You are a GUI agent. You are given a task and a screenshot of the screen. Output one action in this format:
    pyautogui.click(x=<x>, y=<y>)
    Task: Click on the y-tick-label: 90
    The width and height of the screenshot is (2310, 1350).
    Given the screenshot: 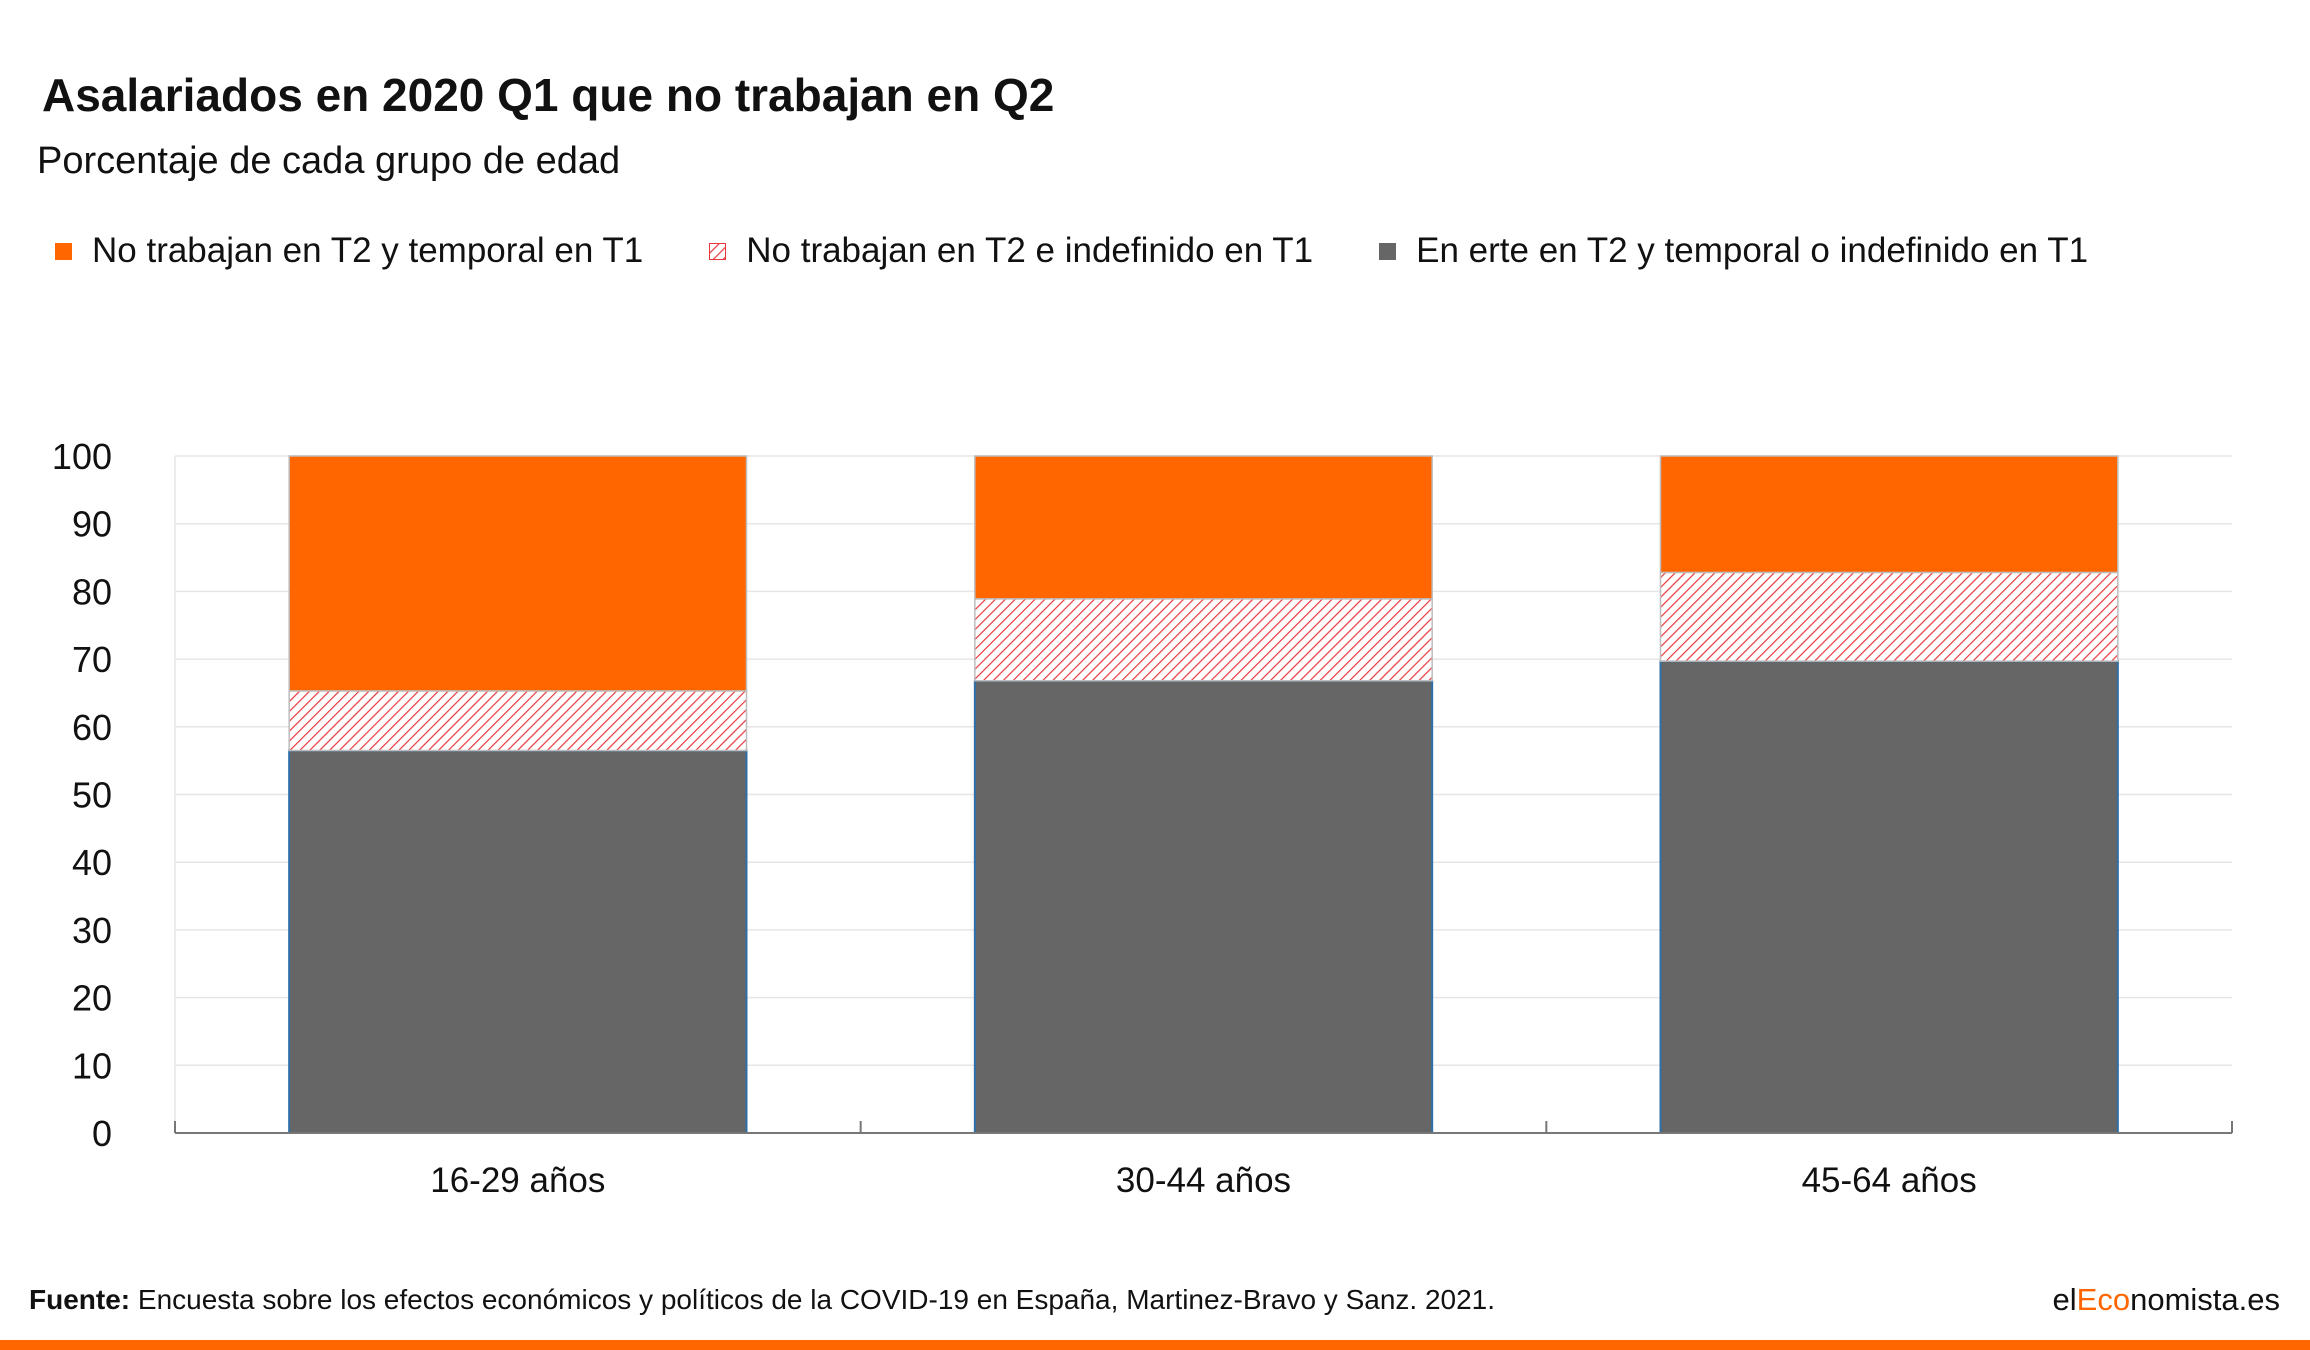 What is the action you would take?
    pyautogui.click(x=92, y=524)
    